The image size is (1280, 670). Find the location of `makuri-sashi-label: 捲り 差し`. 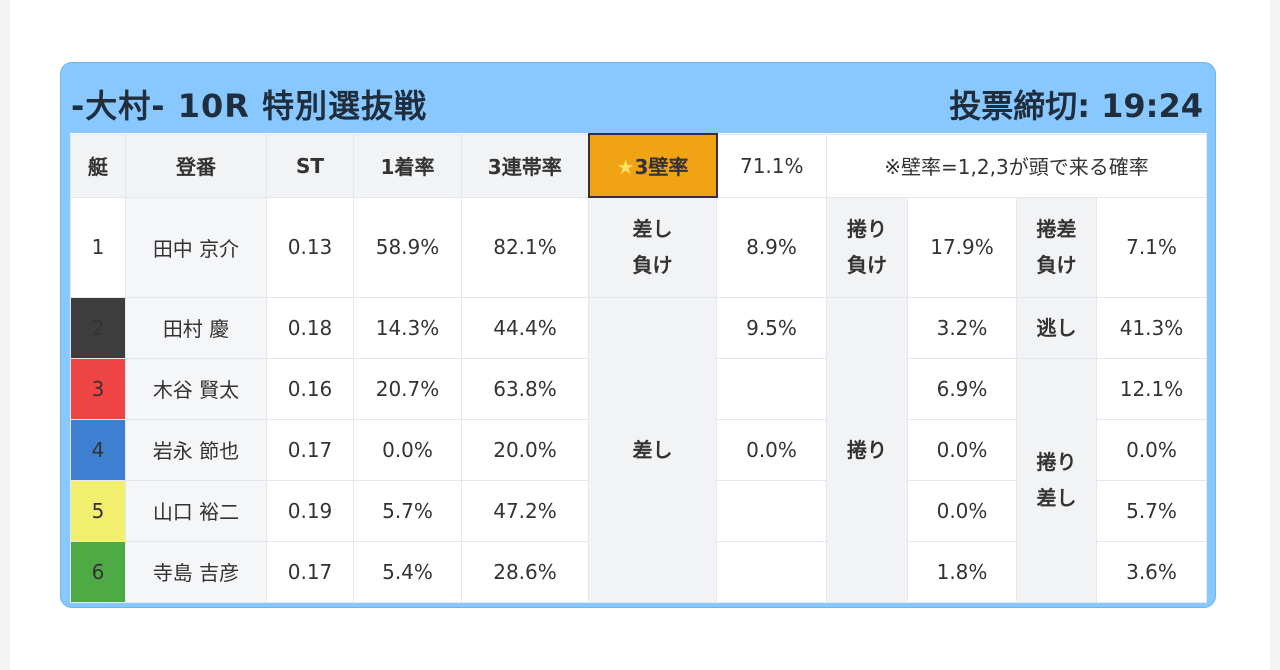

makuri-sashi-label: 捲り 差し is located at coordinates (1056, 480).